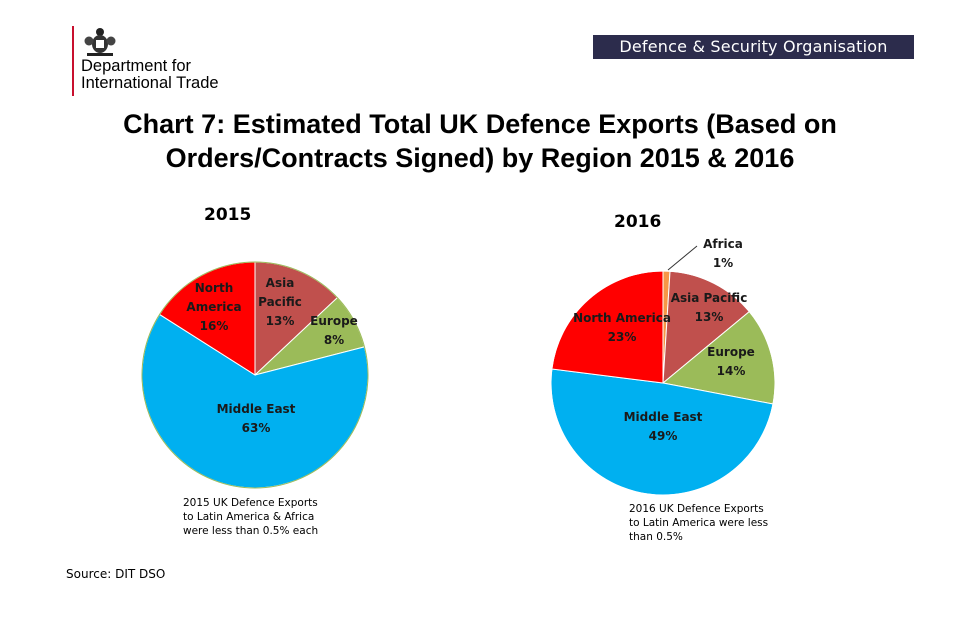 This screenshot has width=960, height=640. What do you see at coordinates (280, 283) in the screenshot?
I see `label-line-asia-pacific-2015-0: Asia` at bounding box center [280, 283].